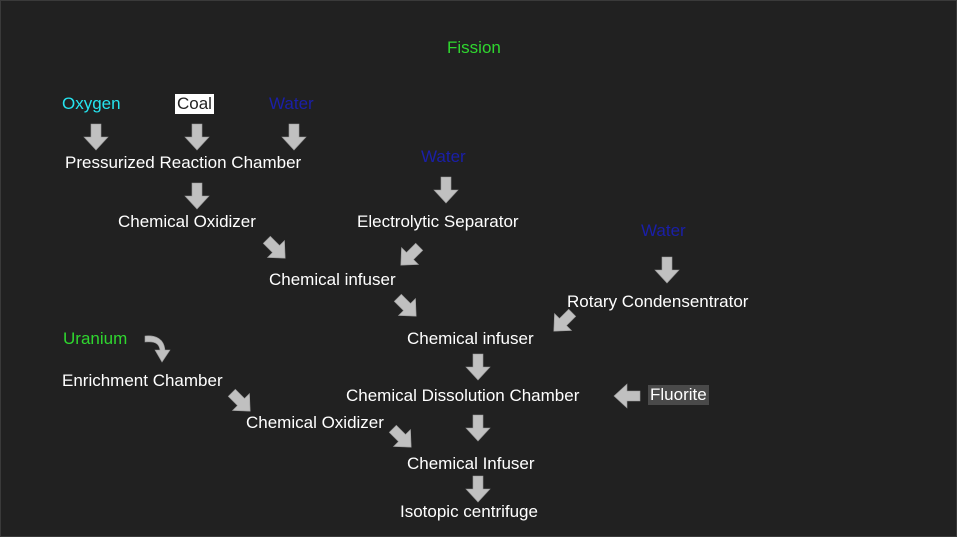 Image resolution: width=957 pixels, height=537 pixels. What do you see at coordinates (471, 463) in the screenshot?
I see `node-chemical-infuser-3: Chemical Infuser` at bounding box center [471, 463].